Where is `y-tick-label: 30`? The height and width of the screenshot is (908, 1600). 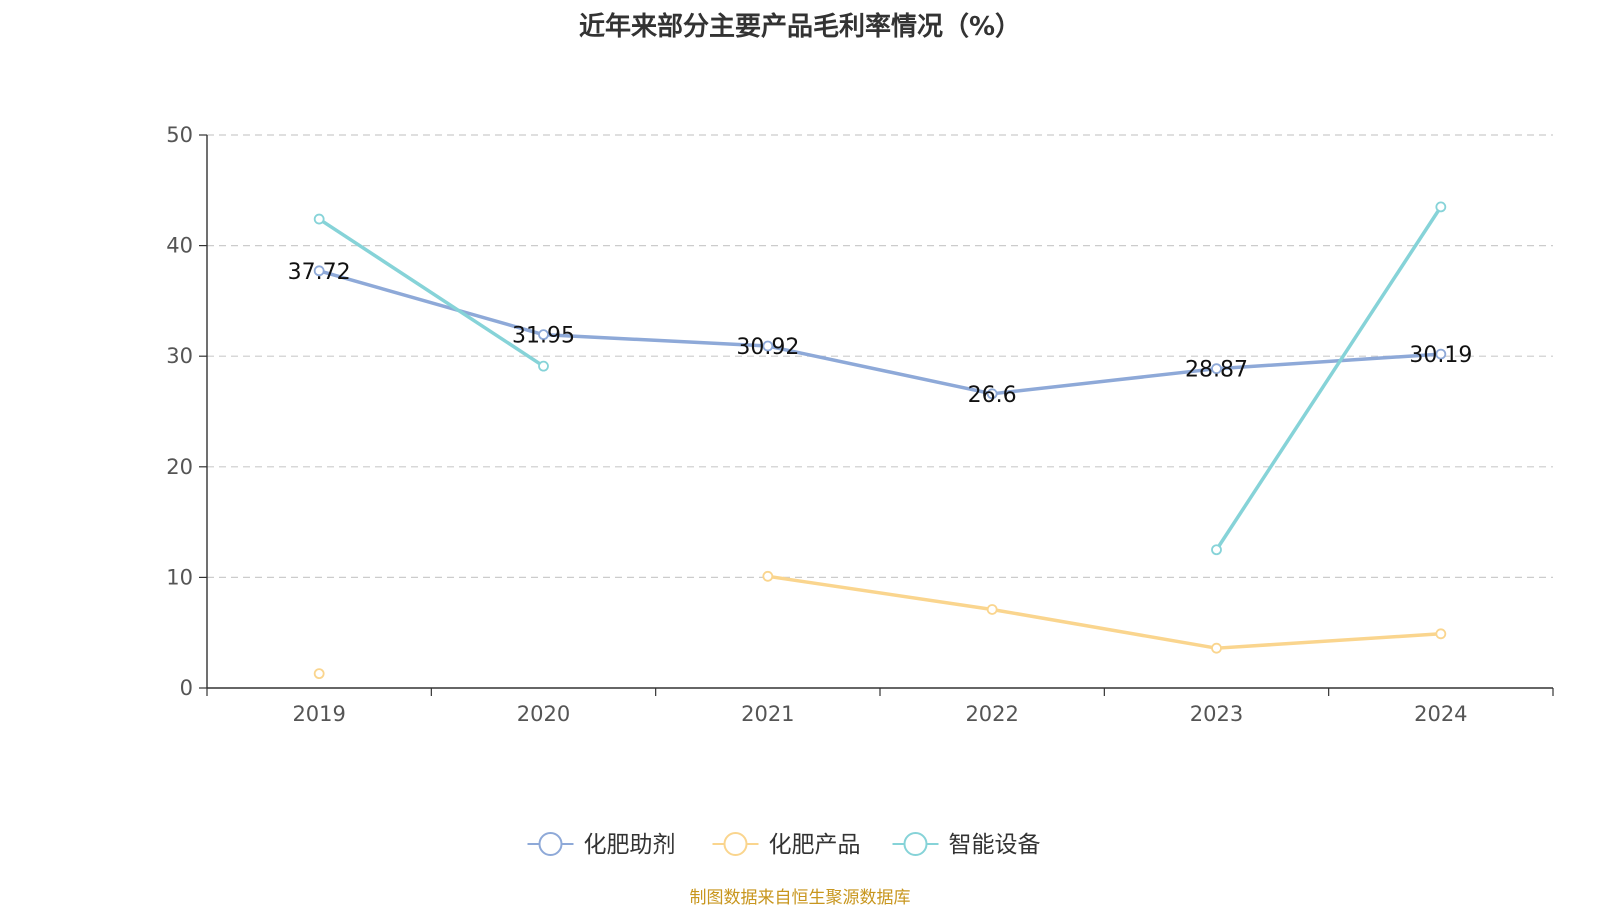
y-tick-label: 30 is located at coordinates (179, 356).